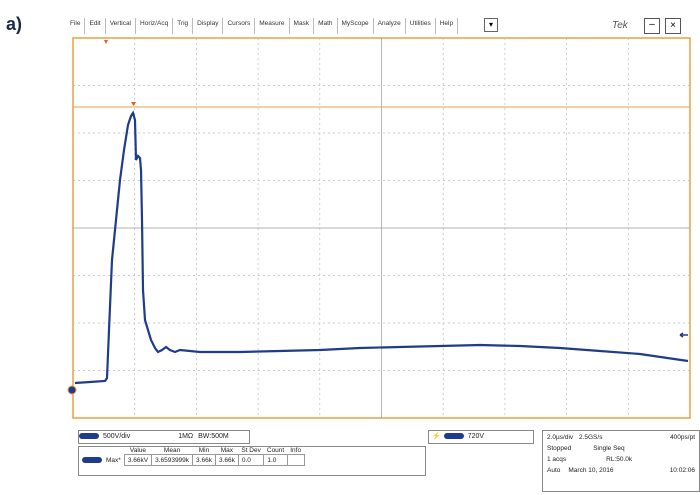  I want to click on table-cell: 1.0, so click(275, 460).